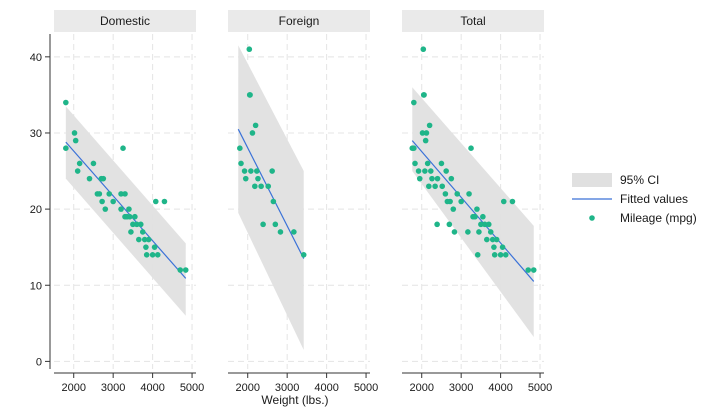  I want to click on y-tick-label: 40, so click(36, 58).